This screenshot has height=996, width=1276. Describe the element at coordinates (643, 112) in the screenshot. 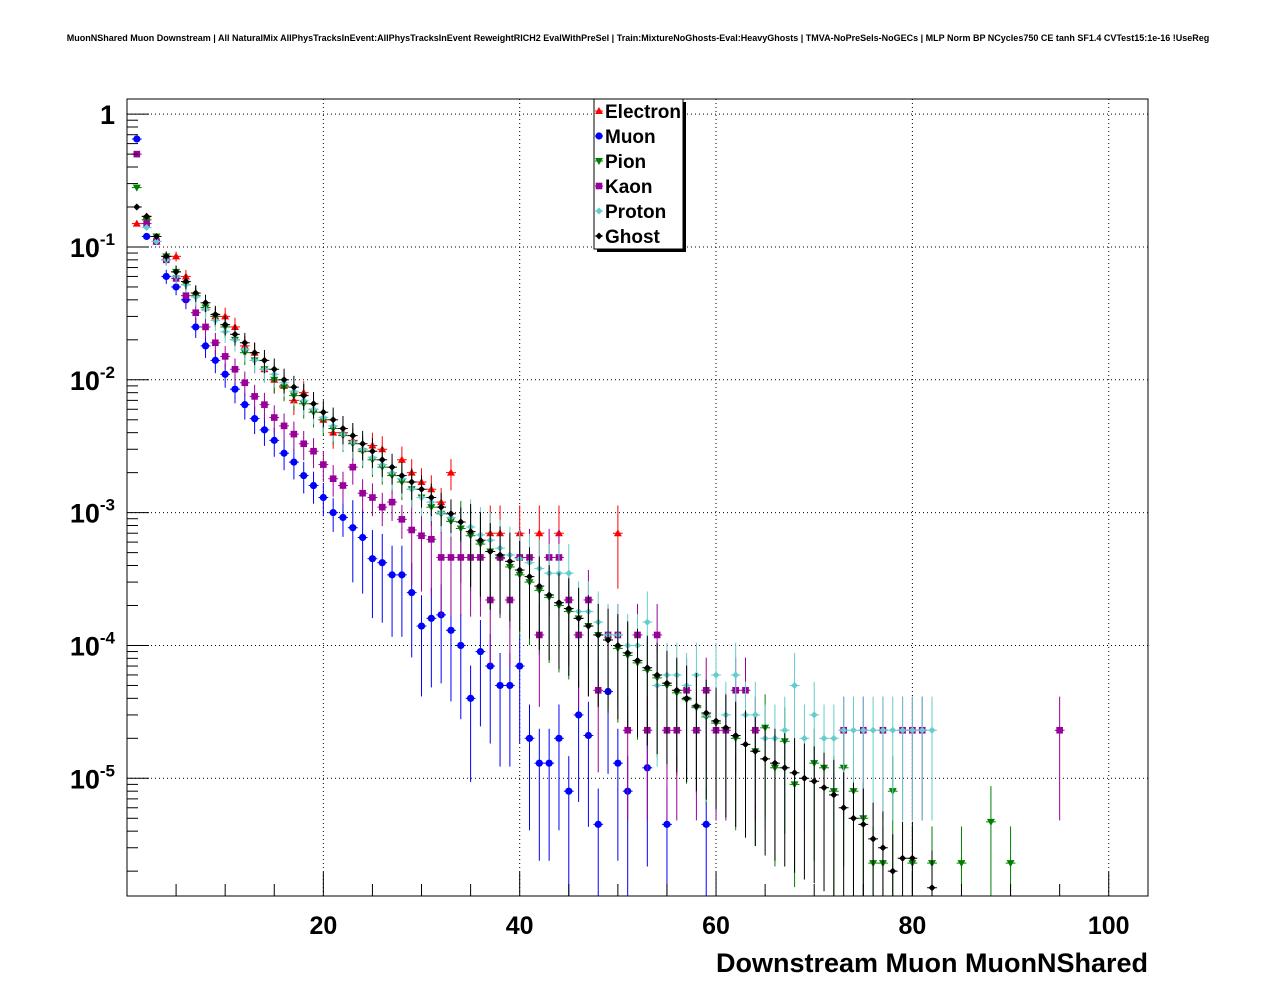

I see `legend-label: Electron` at that location.